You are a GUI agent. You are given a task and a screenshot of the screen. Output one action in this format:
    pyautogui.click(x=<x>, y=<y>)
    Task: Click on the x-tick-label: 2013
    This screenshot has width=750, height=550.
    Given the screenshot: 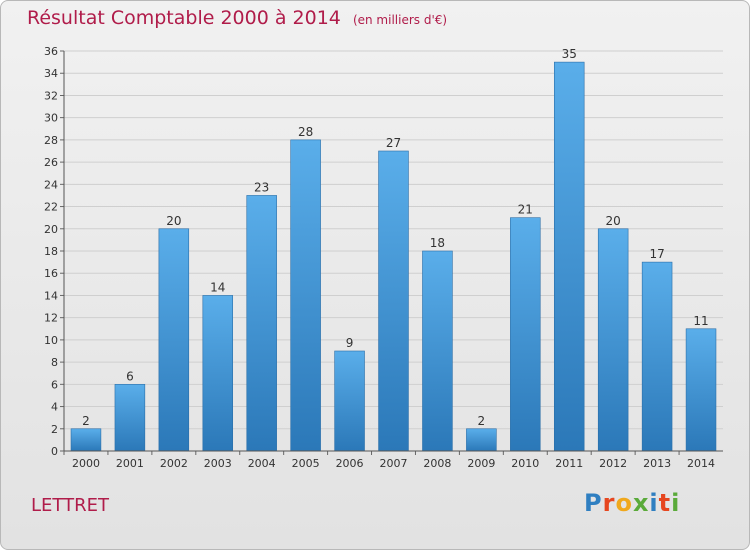 What is the action you would take?
    pyautogui.click(x=657, y=463)
    